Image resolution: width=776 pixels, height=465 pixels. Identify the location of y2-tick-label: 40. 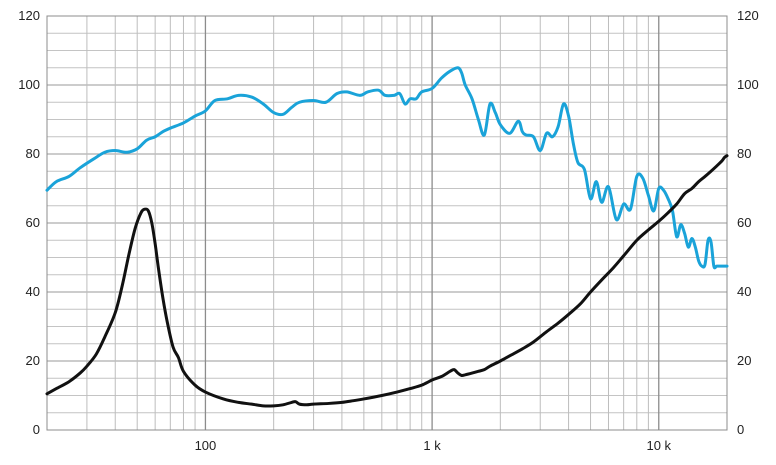
(744, 291).